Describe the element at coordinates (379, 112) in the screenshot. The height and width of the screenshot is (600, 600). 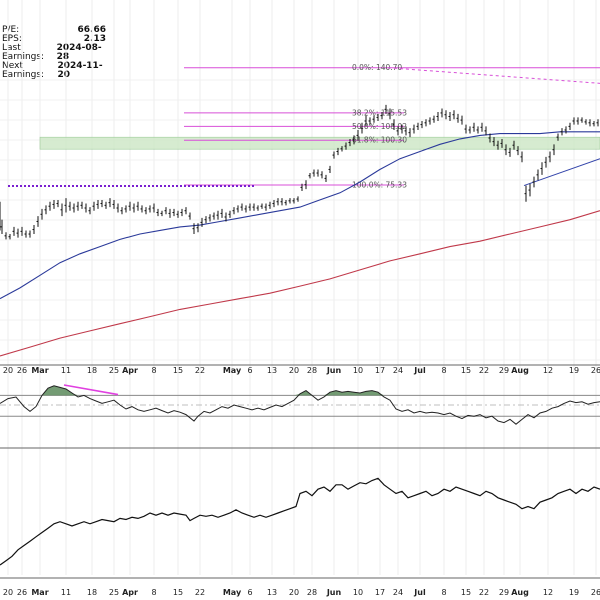
I see `fib-level-label: 38.2%: 115.53` at that location.